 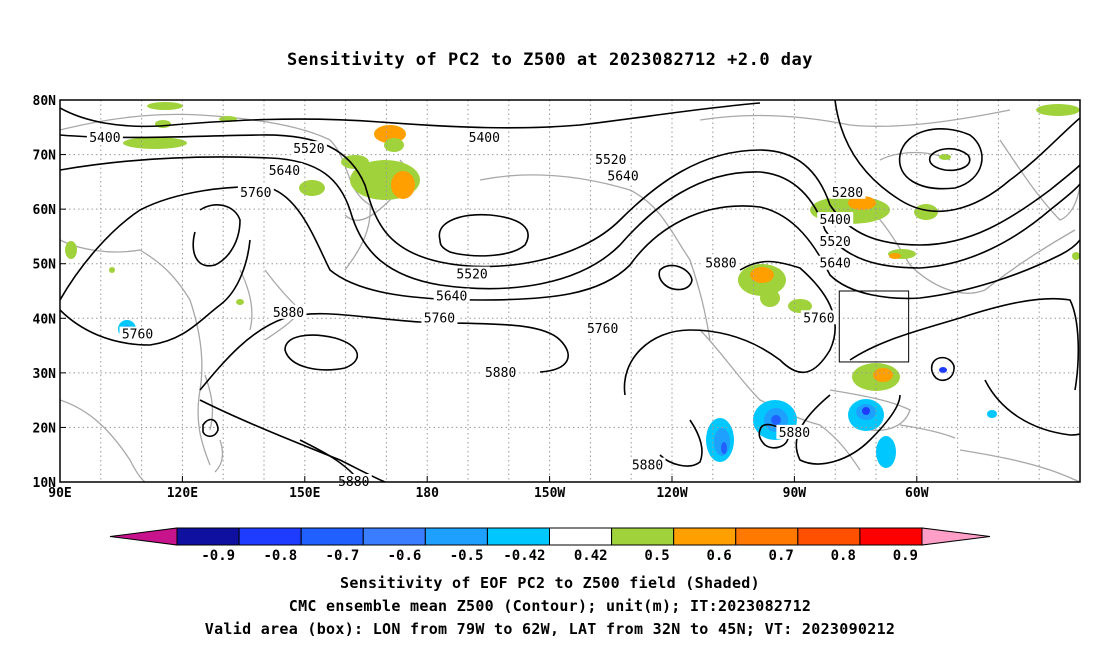 I want to click on contour-5880-east2, so click(x=964, y=344).